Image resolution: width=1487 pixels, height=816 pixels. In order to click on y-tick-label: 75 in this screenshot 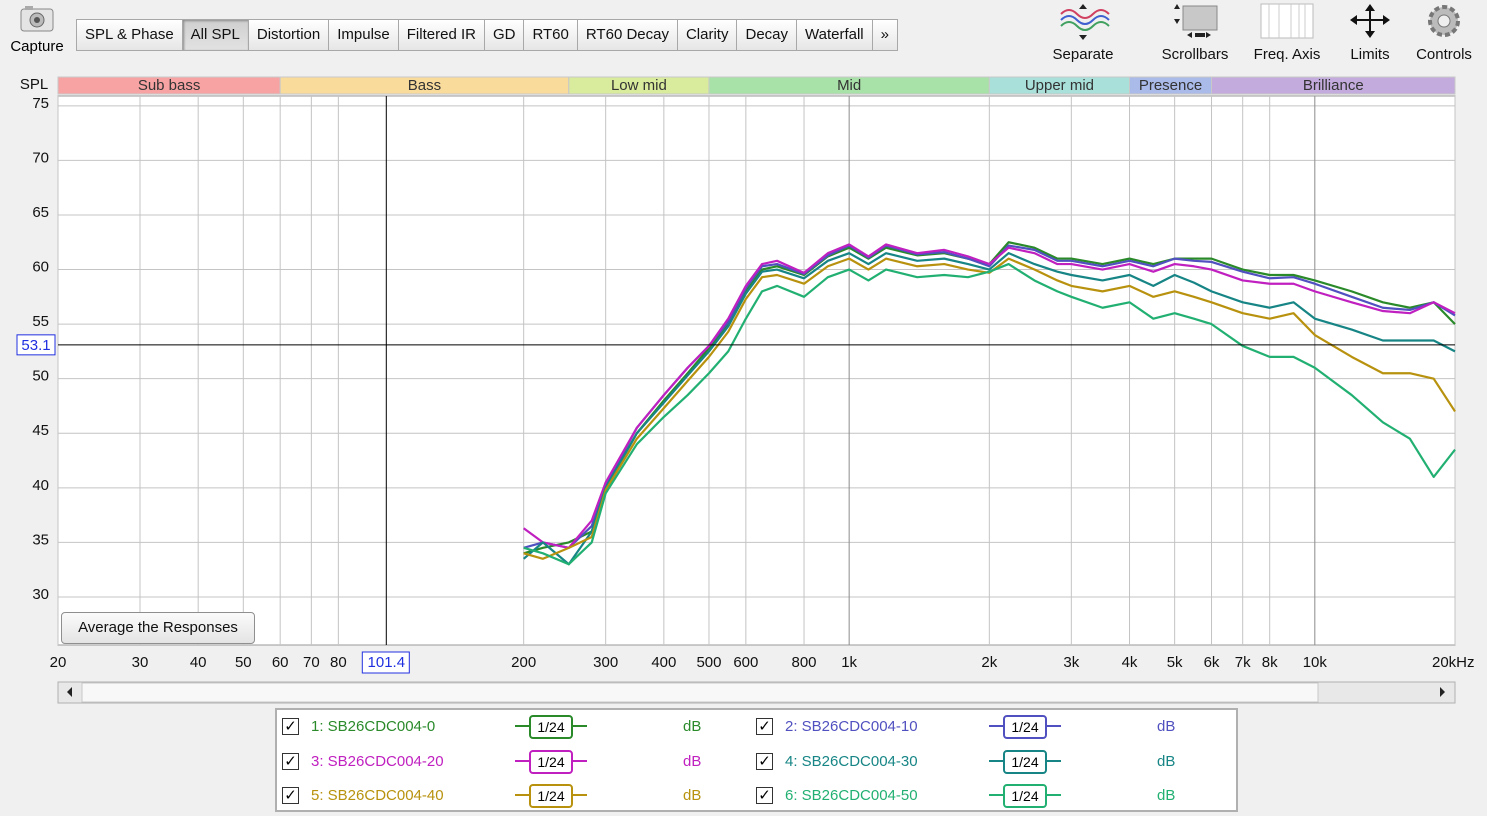, I will do `click(40, 103)`.